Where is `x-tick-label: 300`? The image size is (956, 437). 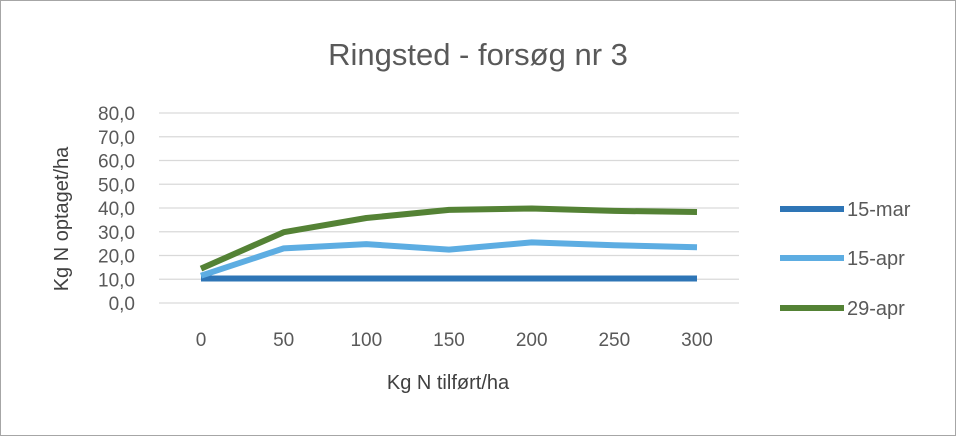
x-tick-label: 300 is located at coordinates (697, 340).